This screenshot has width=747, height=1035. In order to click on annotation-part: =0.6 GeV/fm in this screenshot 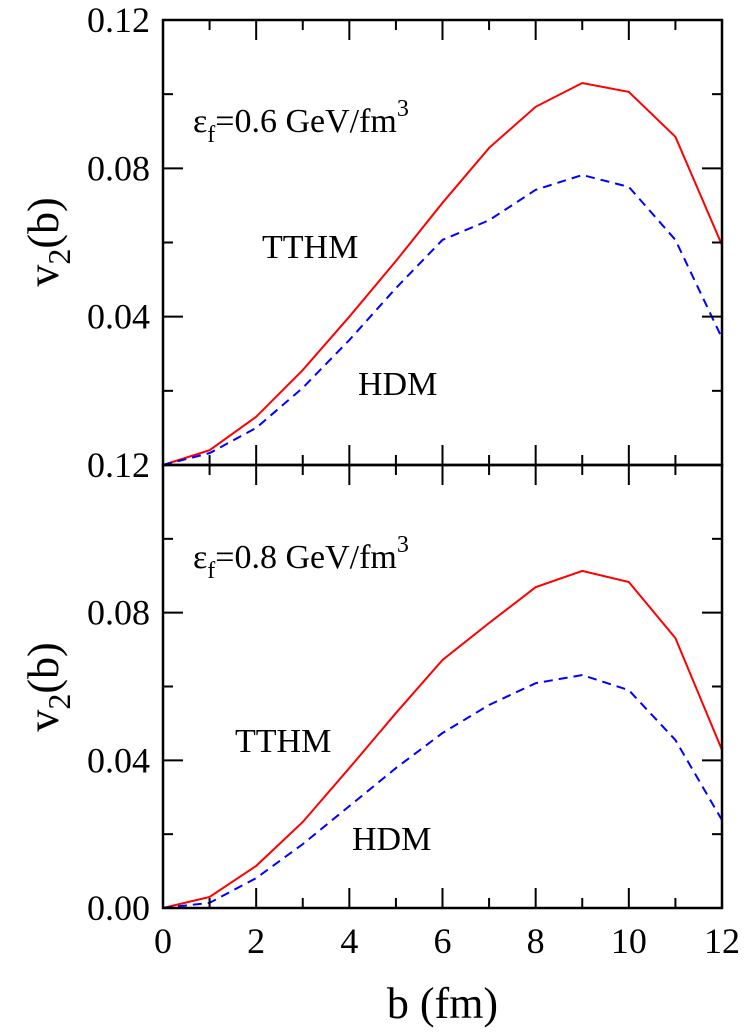, I will do `click(306, 121)`.